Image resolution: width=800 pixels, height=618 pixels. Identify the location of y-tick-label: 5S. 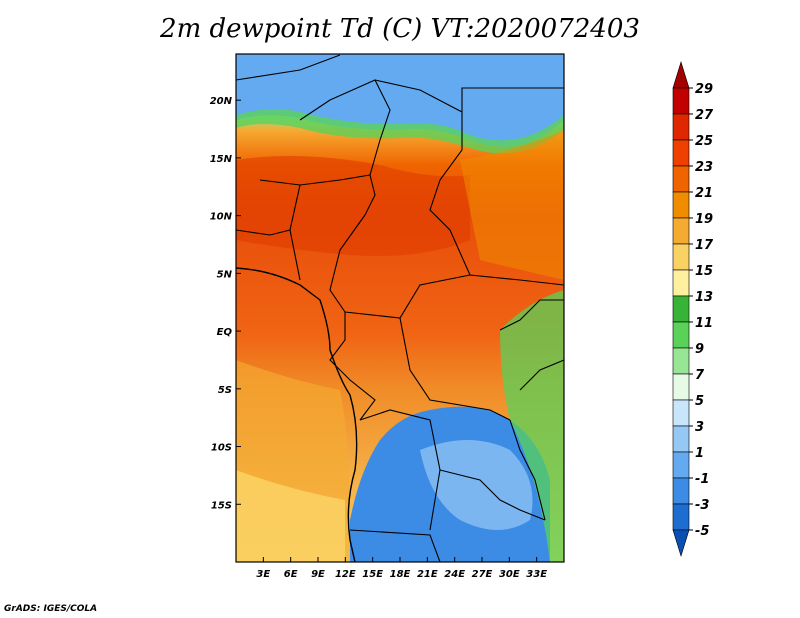
(225, 390).